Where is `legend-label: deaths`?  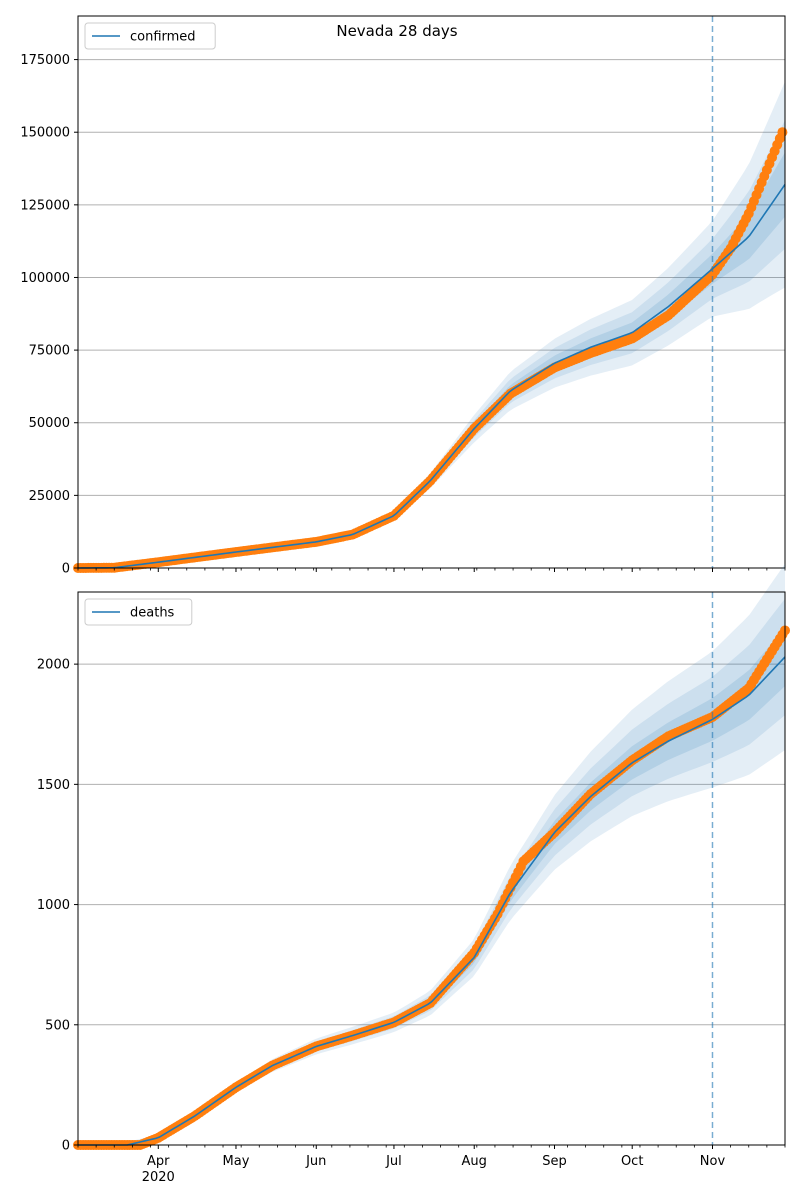 legend-label: deaths is located at coordinates (152, 613).